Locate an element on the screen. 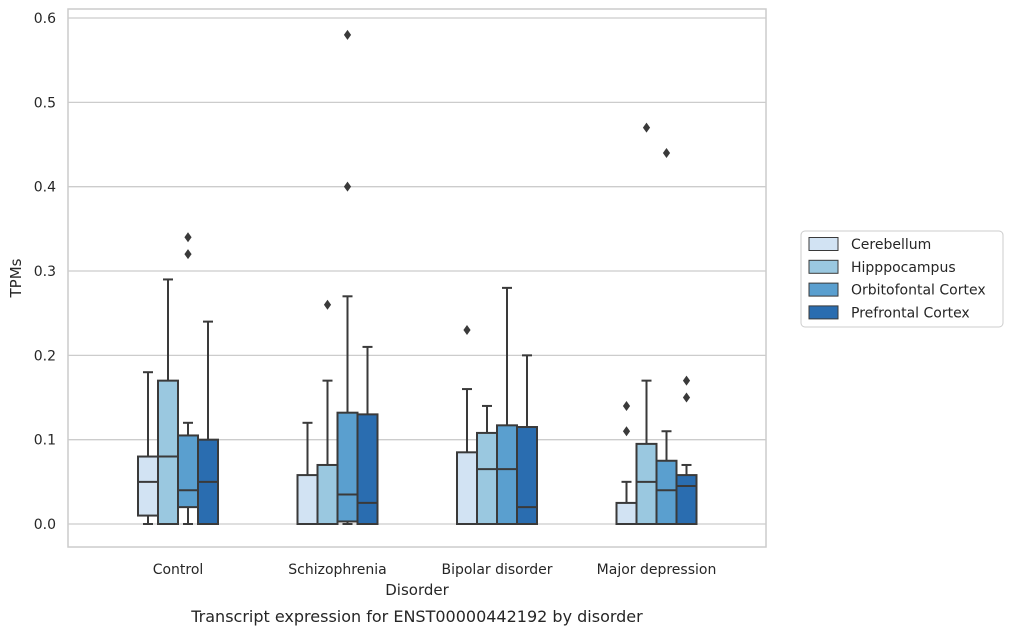  y-axis-title: TPMs is located at coordinates (16, 278).